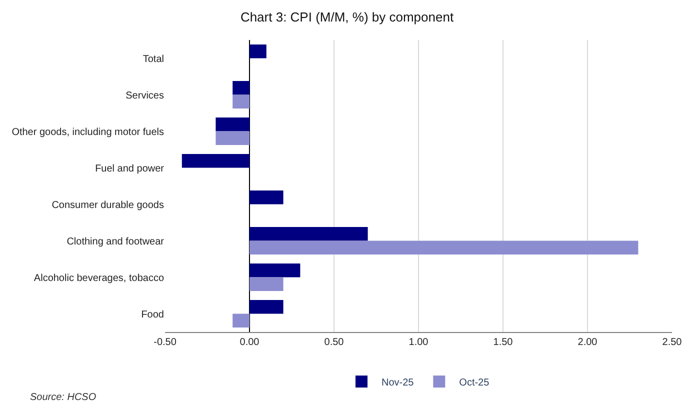  I want to click on y-tick-label: Other goods, including motor fuels, so click(88, 132).